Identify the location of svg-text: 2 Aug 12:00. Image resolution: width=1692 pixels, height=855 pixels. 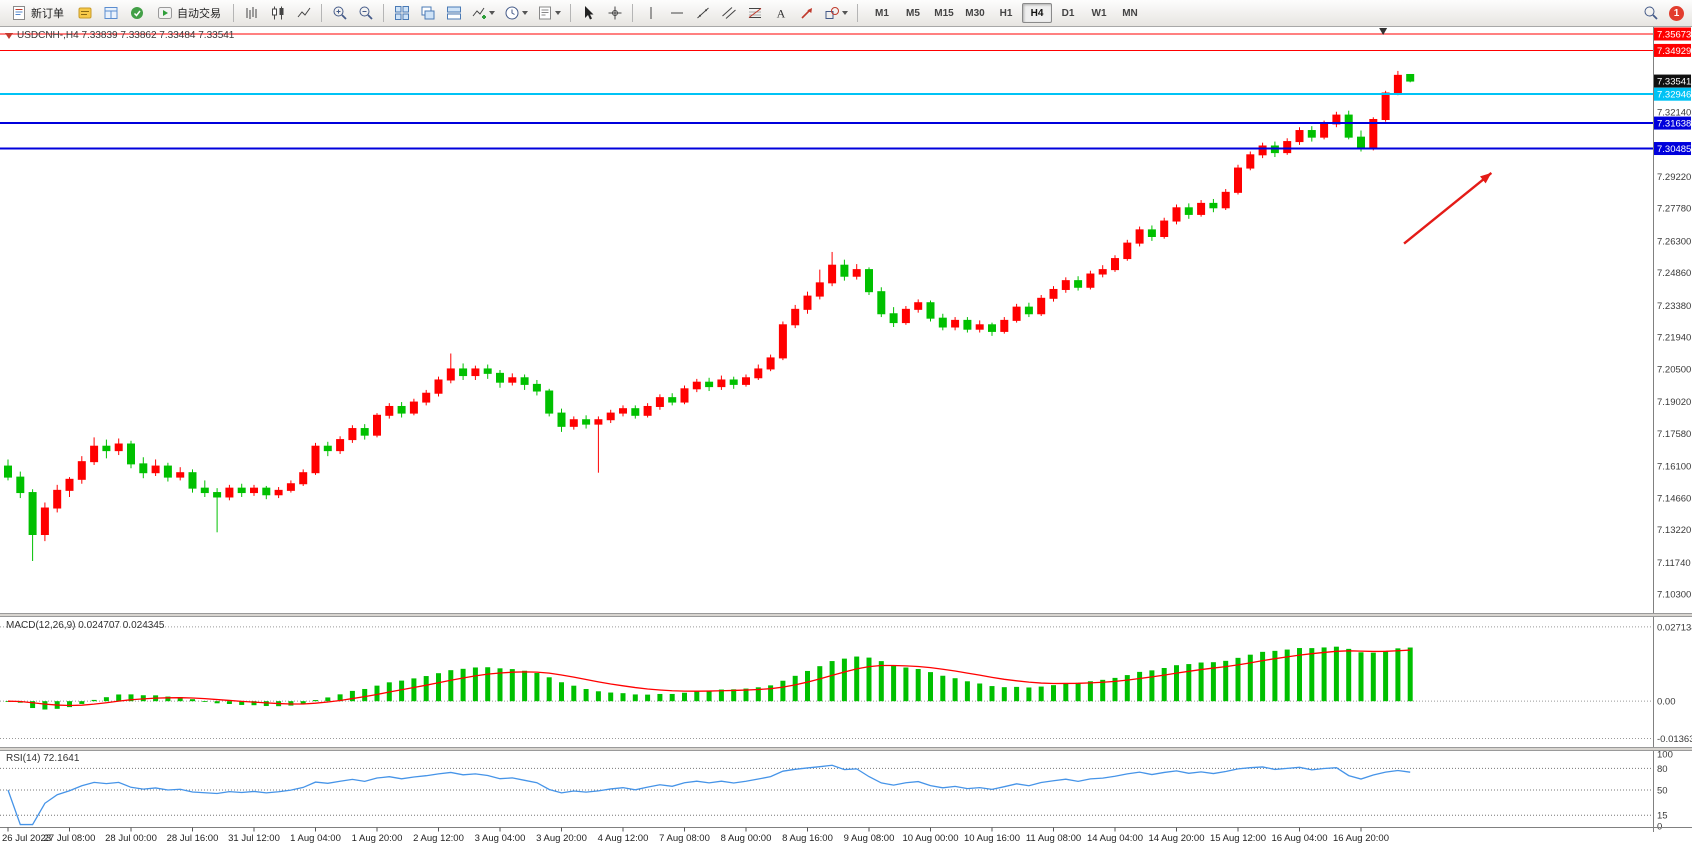
(438, 838).